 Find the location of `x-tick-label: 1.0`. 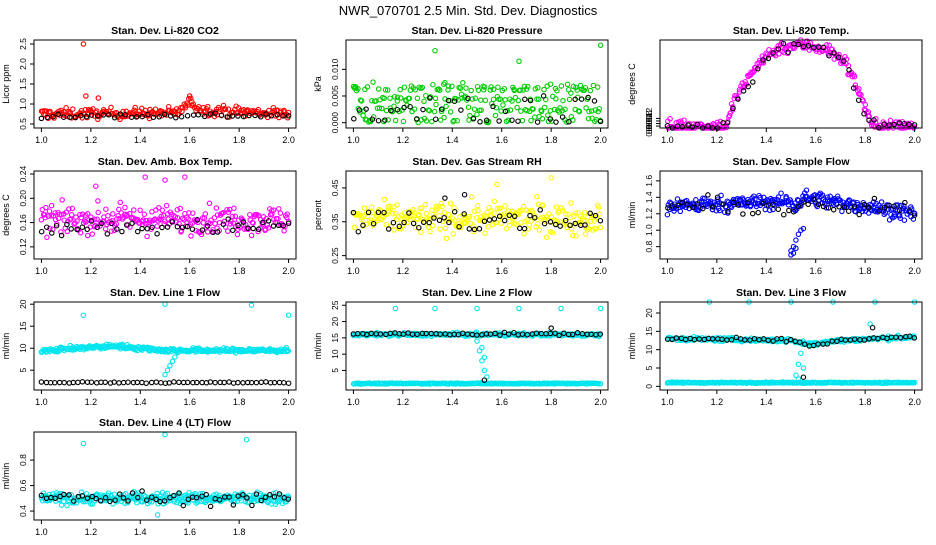

x-tick-label: 1.0 is located at coordinates (353, 140).